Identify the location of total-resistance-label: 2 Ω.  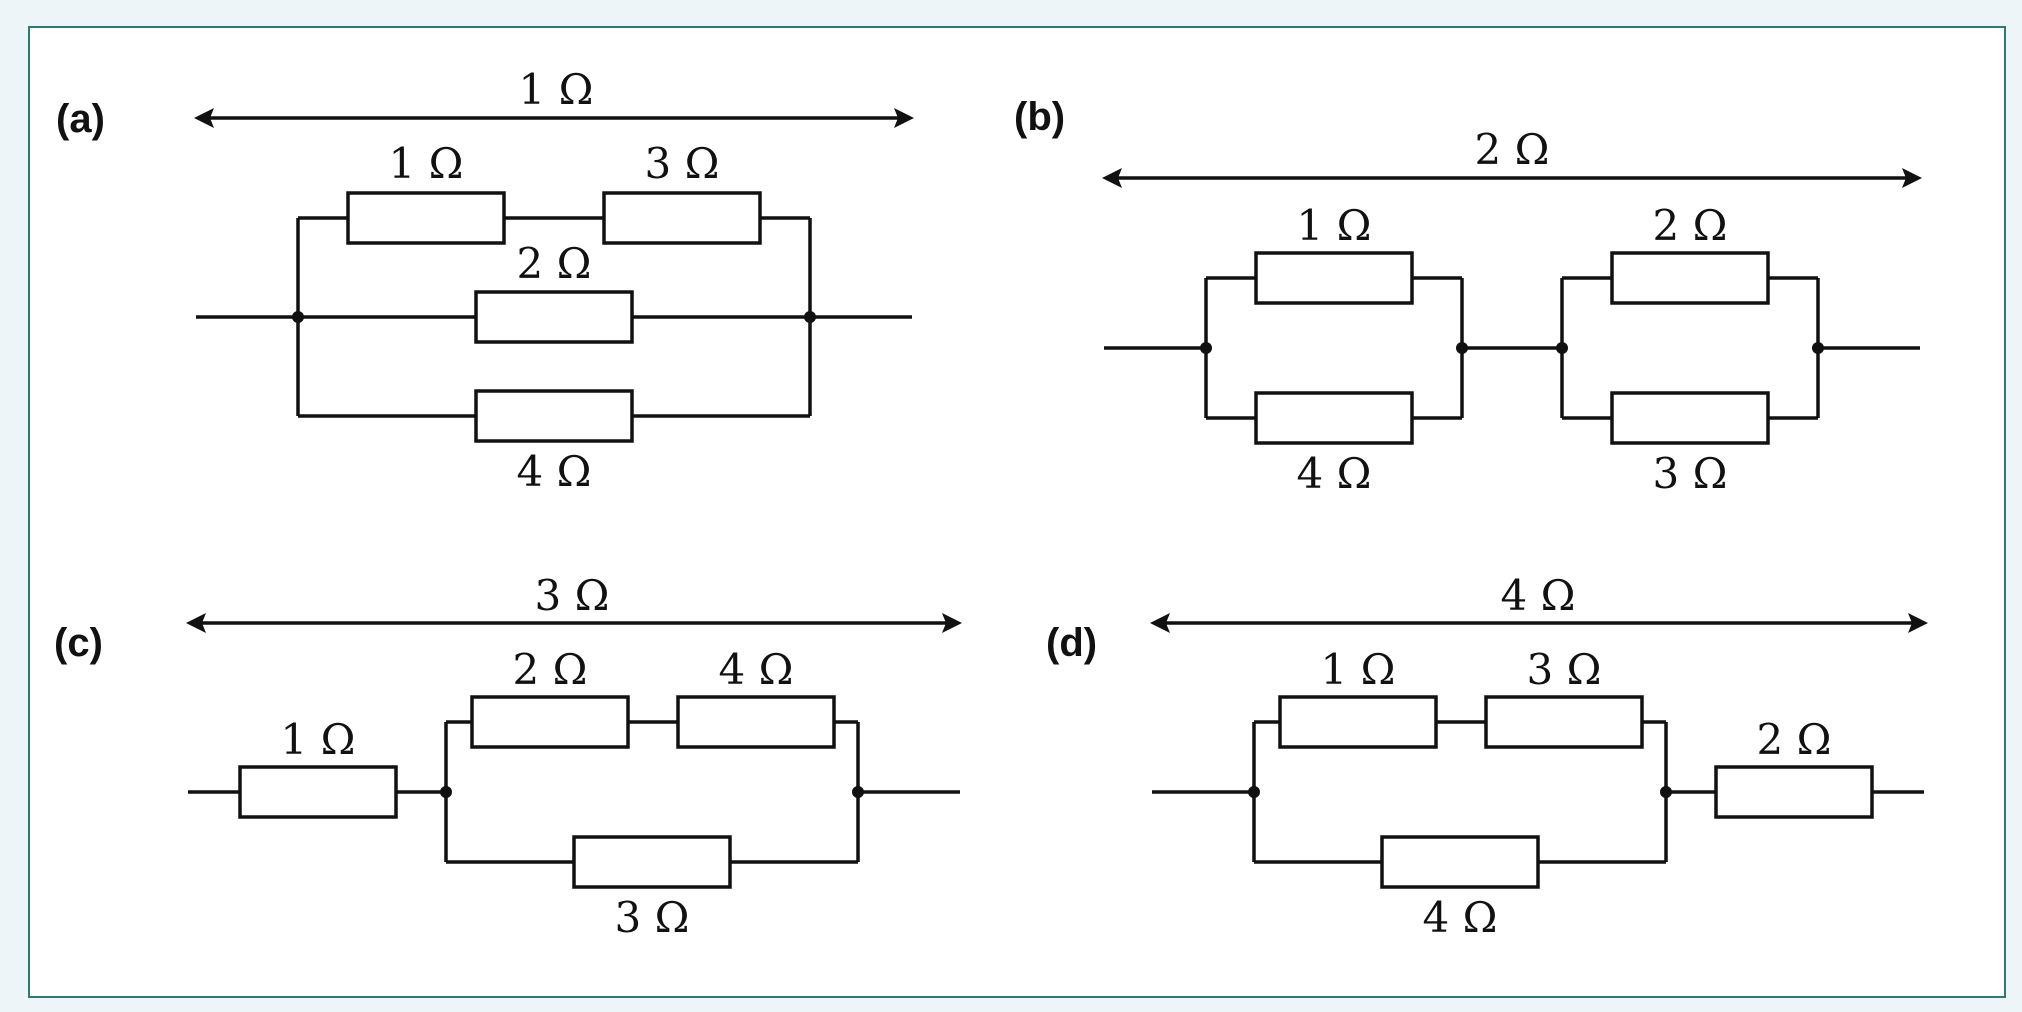
(1512, 149).